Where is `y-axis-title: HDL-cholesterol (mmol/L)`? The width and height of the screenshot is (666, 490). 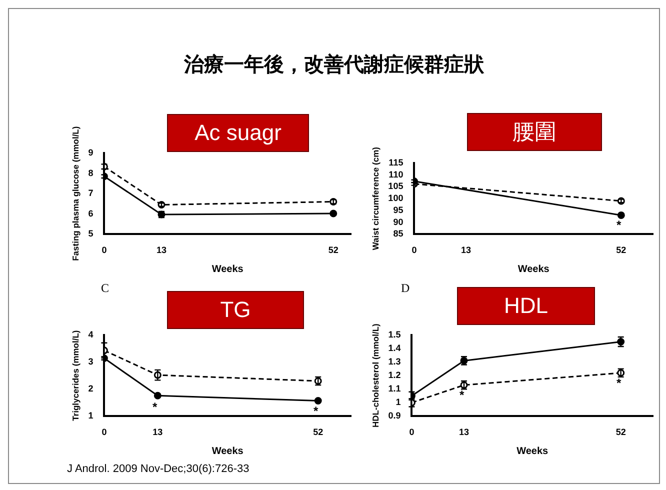
y-axis-title: HDL-cholesterol (mmol/L) is located at coordinates (375, 375).